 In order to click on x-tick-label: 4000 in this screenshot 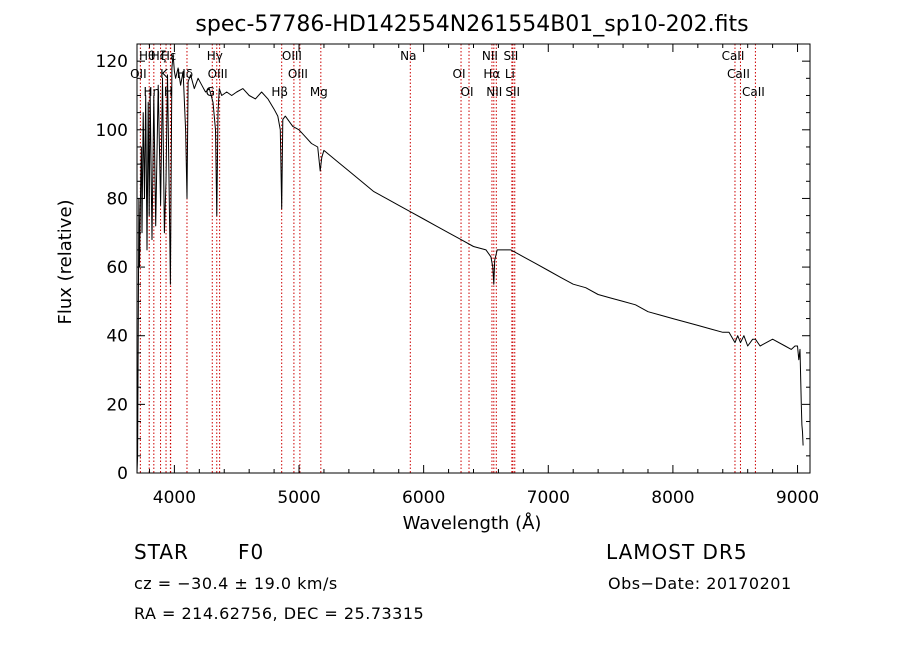, I will do `click(174, 498)`.